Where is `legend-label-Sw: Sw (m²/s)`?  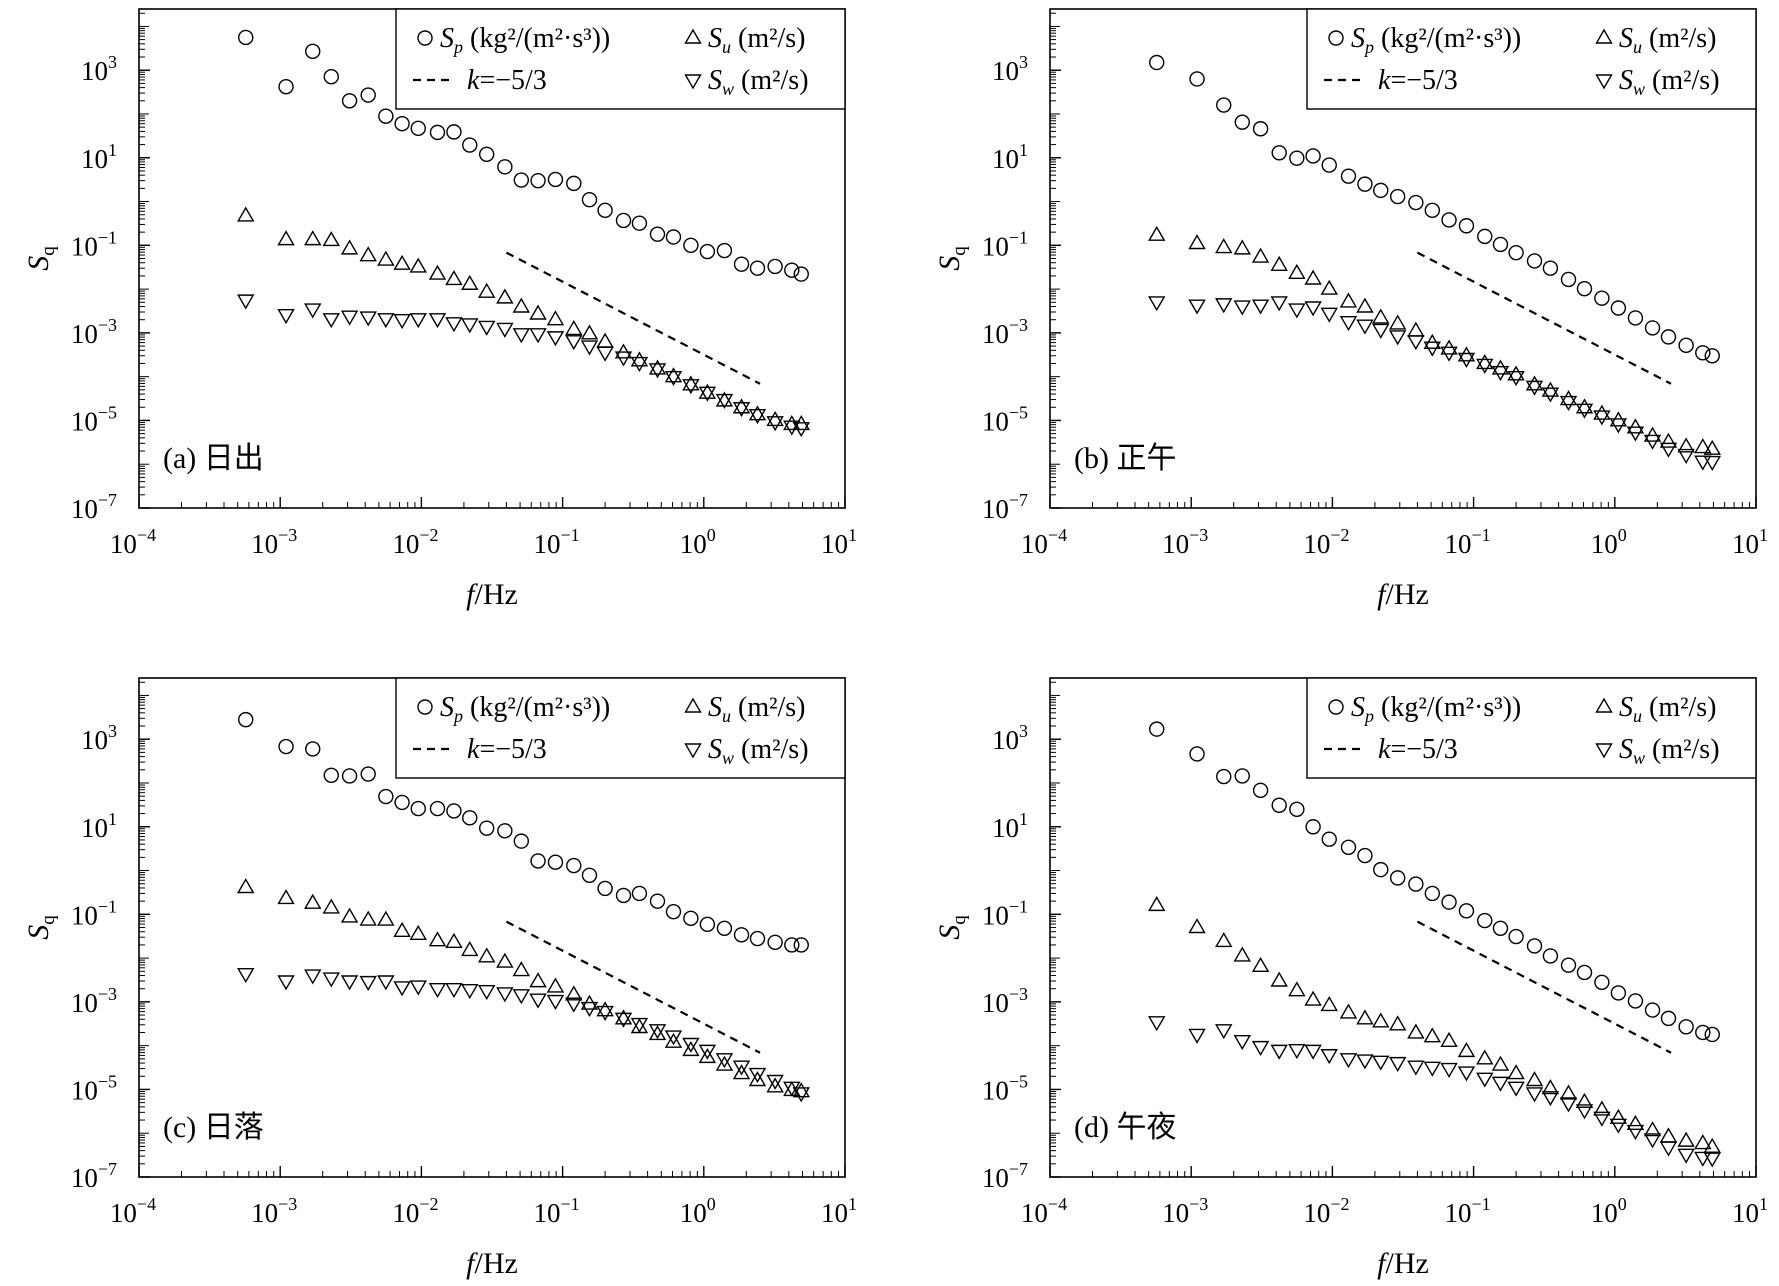 legend-label-Sw: Sw (m²/s) is located at coordinates (758, 82).